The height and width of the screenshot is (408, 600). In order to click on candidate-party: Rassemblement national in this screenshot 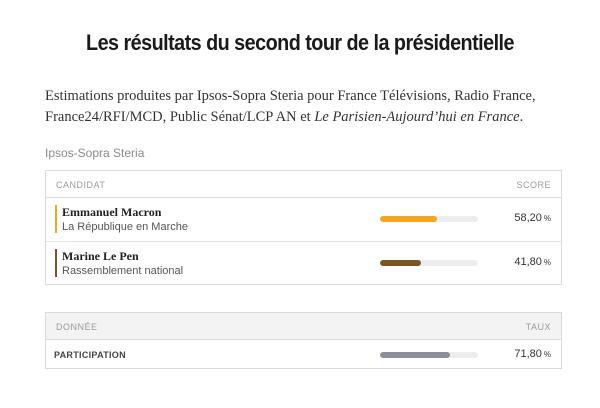, I will do `click(123, 271)`.